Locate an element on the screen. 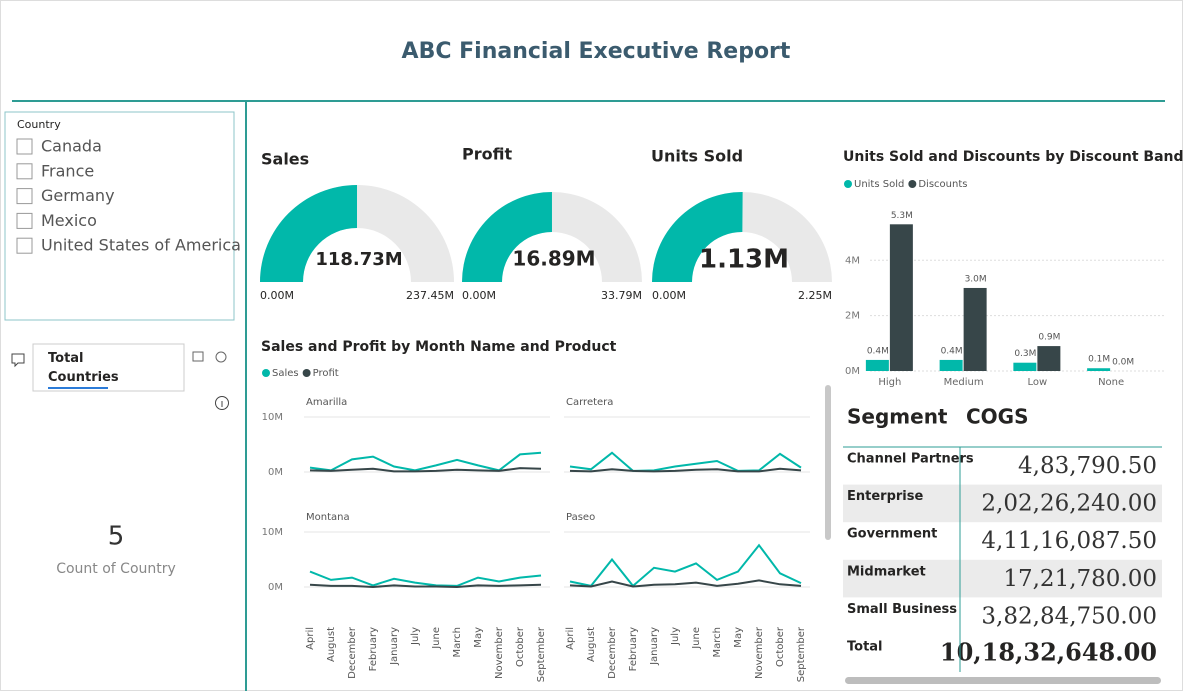 The image size is (1183, 691). bookmark-button is located at coordinates (108, 367).